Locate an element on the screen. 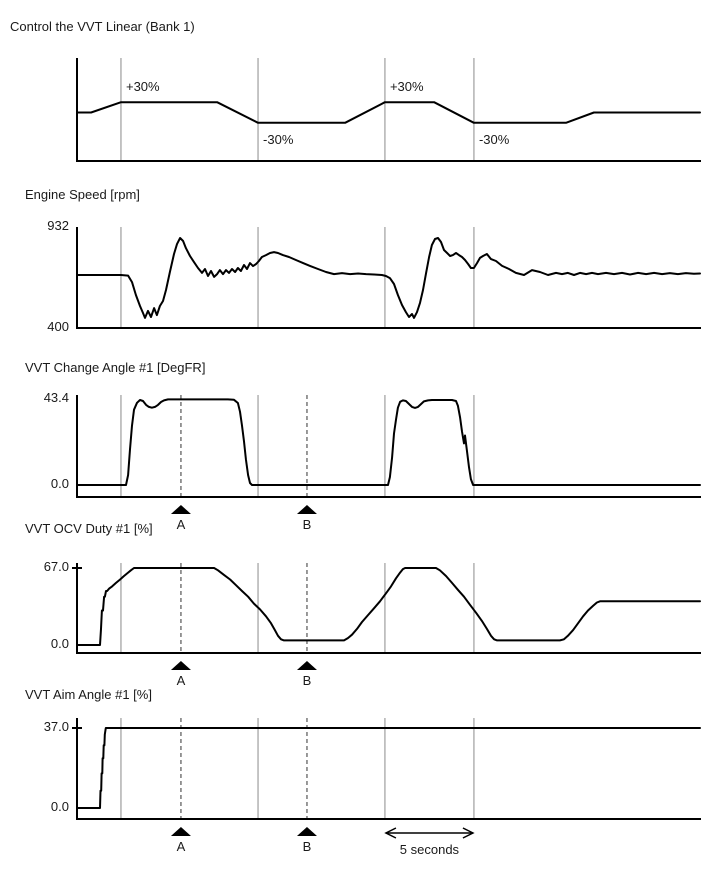 This screenshot has width=713, height=882. y-axis-label-aim-angle-min: 0.0 is located at coordinates (59, 806).